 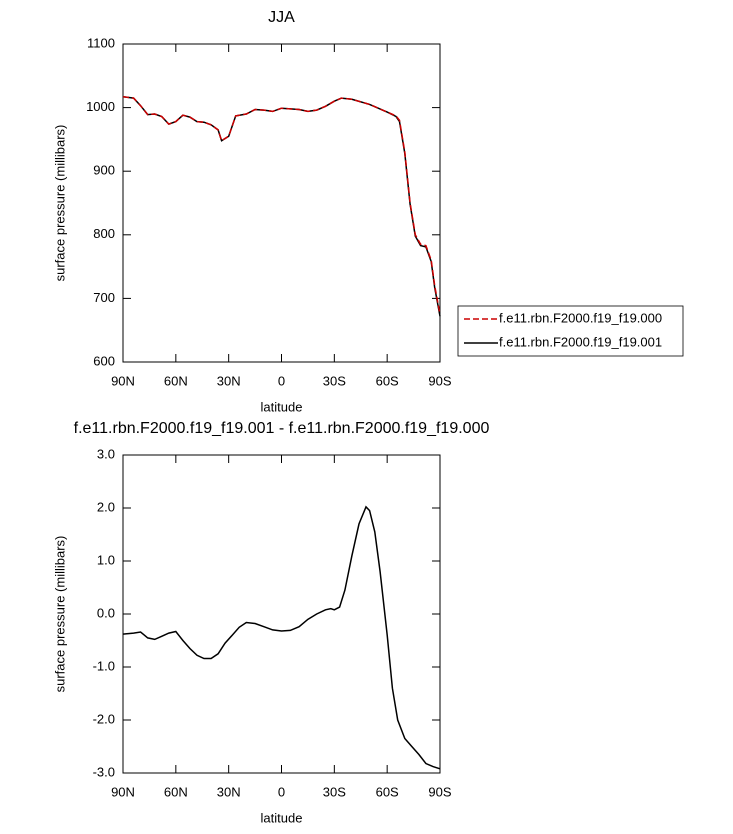 What do you see at coordinates (106, 559) in the screenshot?
I see `y-tick-label: 1.0` at bounding box center [106, 559].